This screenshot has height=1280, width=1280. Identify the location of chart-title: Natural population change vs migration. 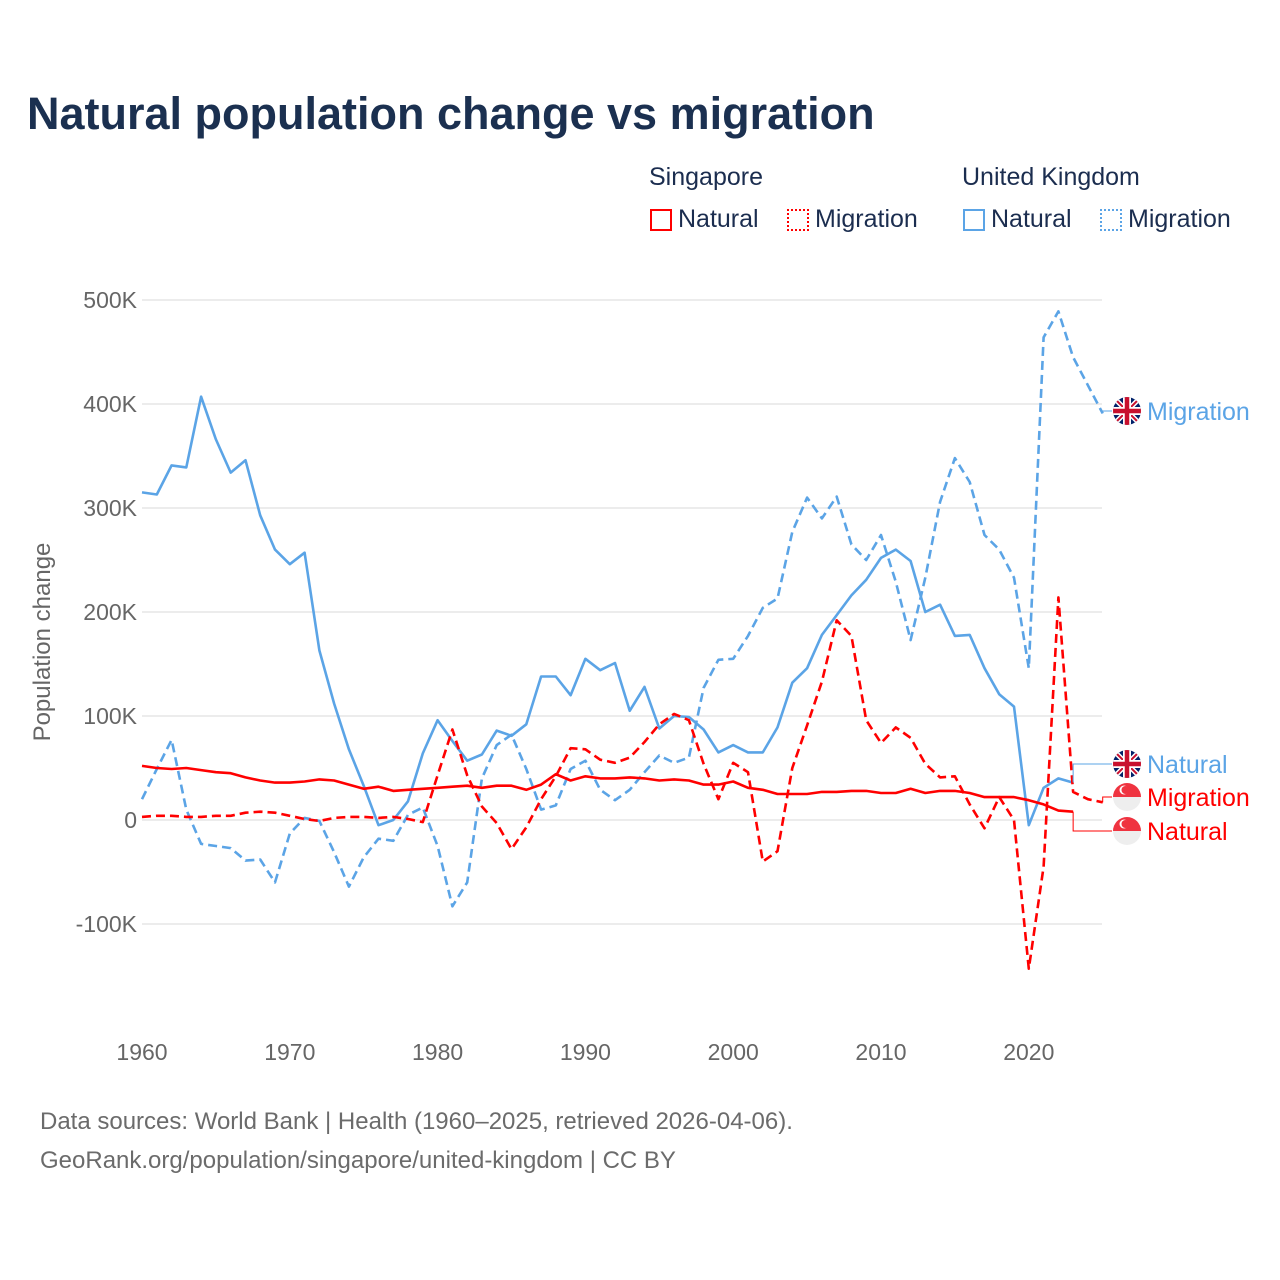
(451, 113).